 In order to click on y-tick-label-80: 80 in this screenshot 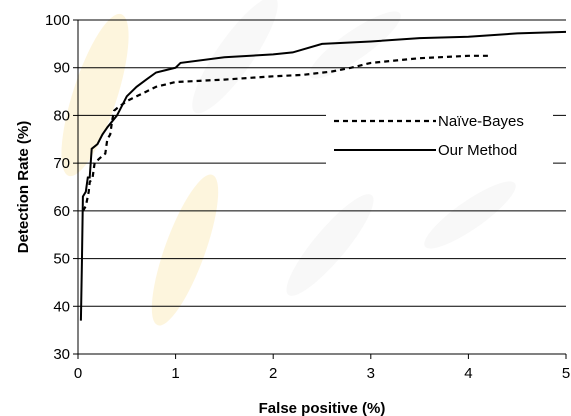, I will do `click(61, 115)`.